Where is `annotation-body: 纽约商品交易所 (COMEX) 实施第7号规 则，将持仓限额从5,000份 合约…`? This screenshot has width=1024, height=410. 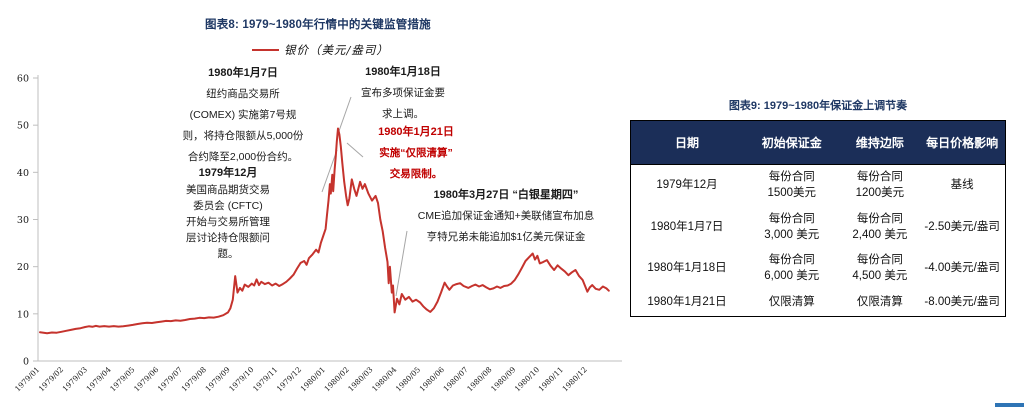 annotation-body: 纽约商品交易所 (COMEX) 实施第7号规 则，将持仓限额从5,000份 合约… is located at coordinates (243, 125).